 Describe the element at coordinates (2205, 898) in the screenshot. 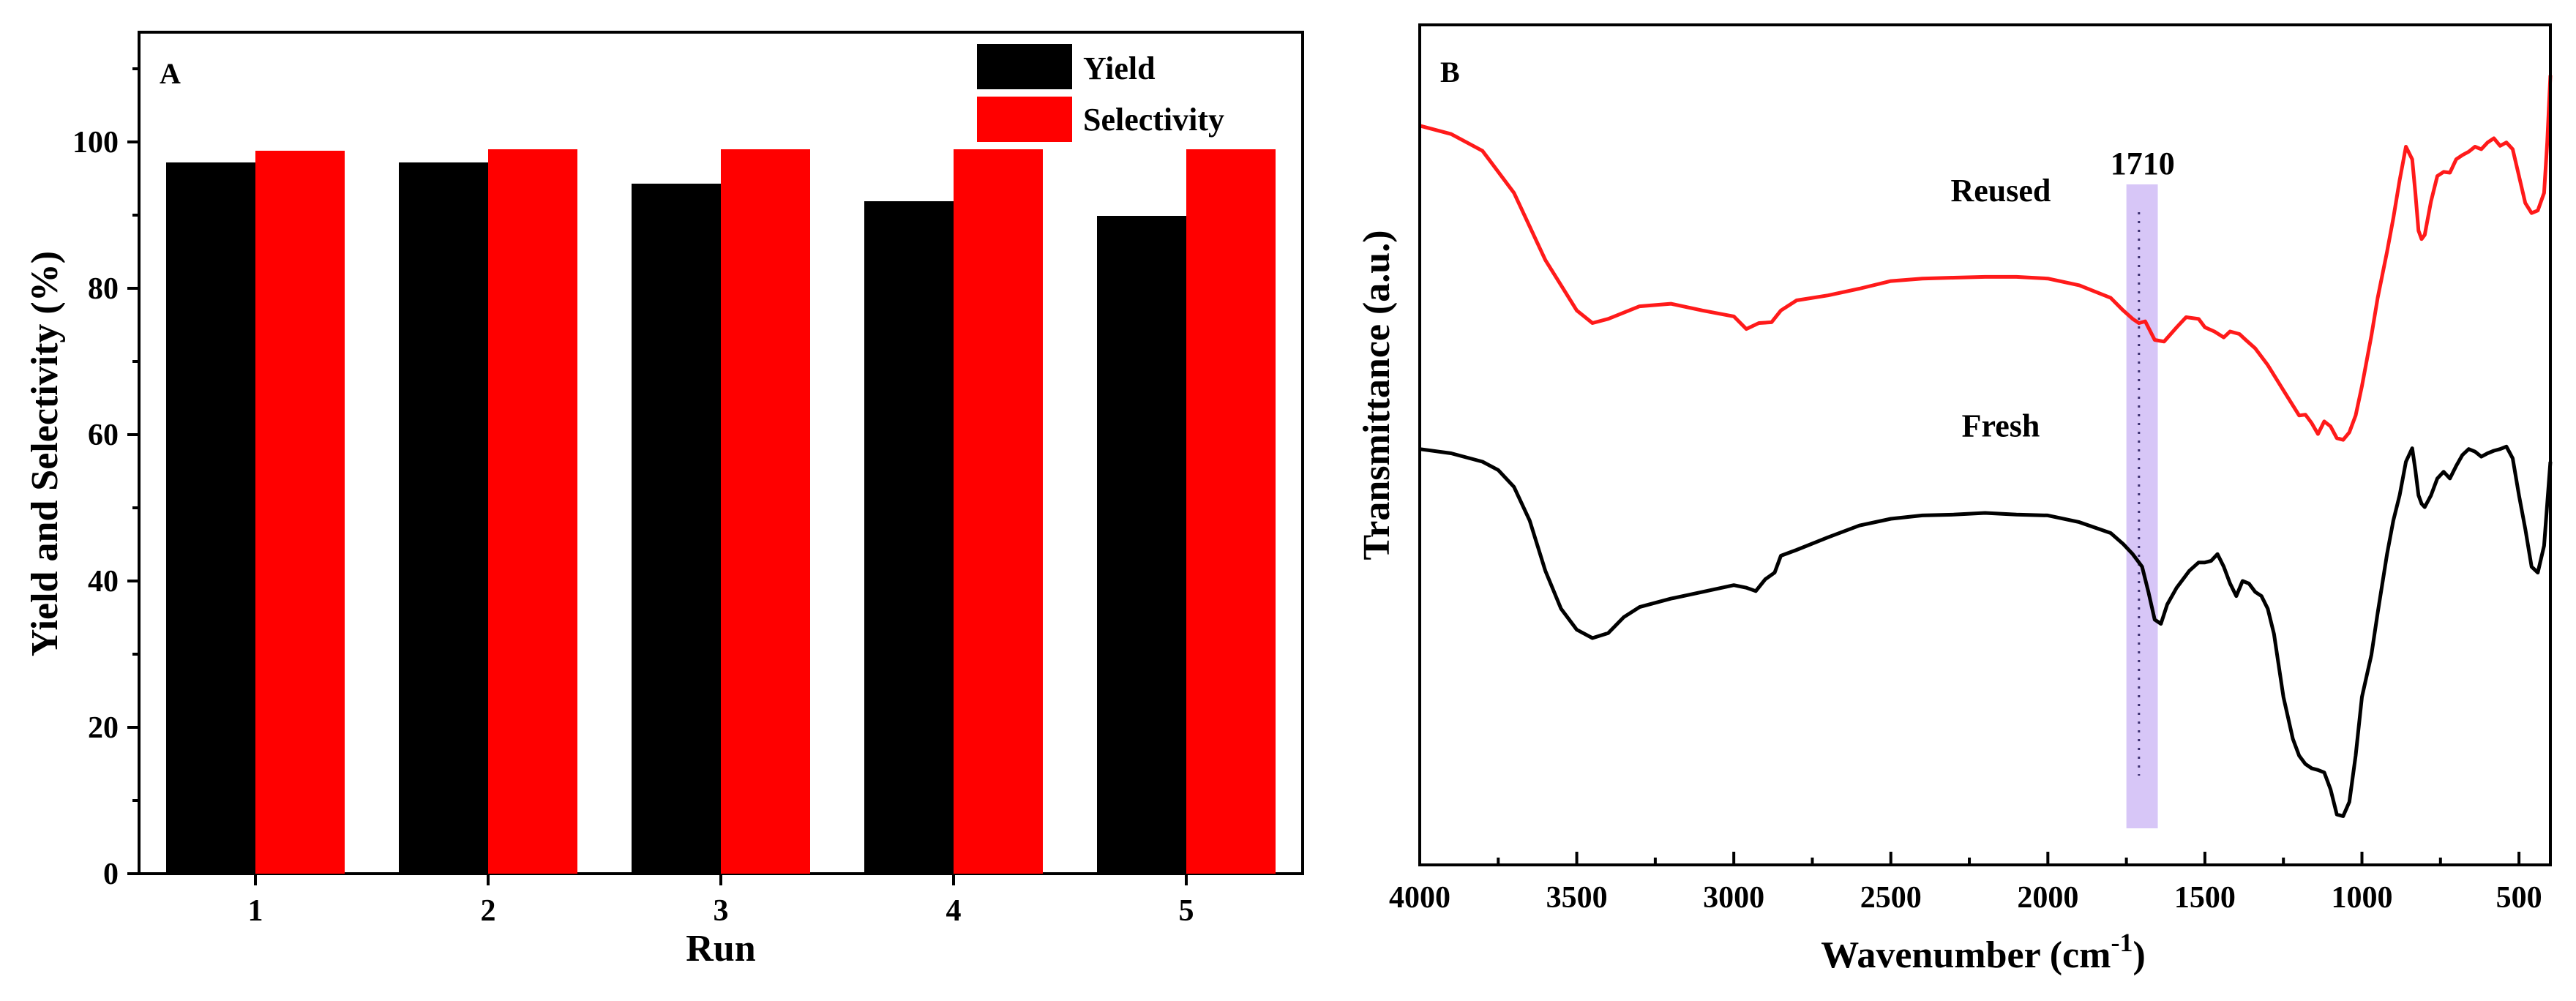

I see `x-tick-label: 1500` at that location.